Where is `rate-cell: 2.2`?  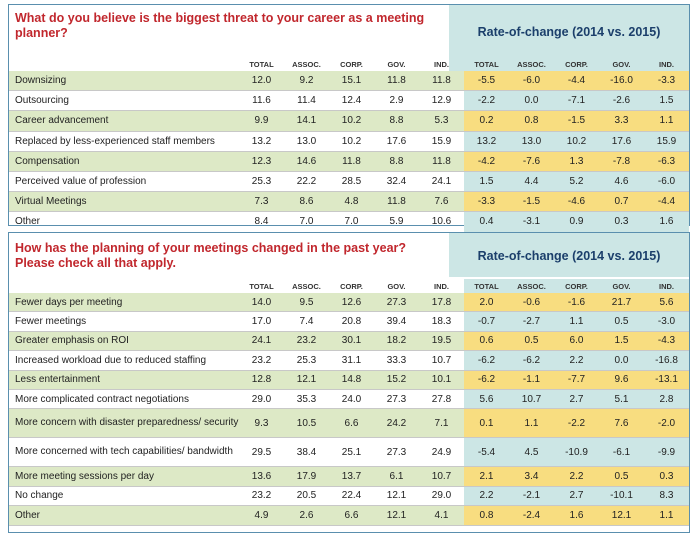
rate-cell: 2.2 is located at coordinates (576, 360).